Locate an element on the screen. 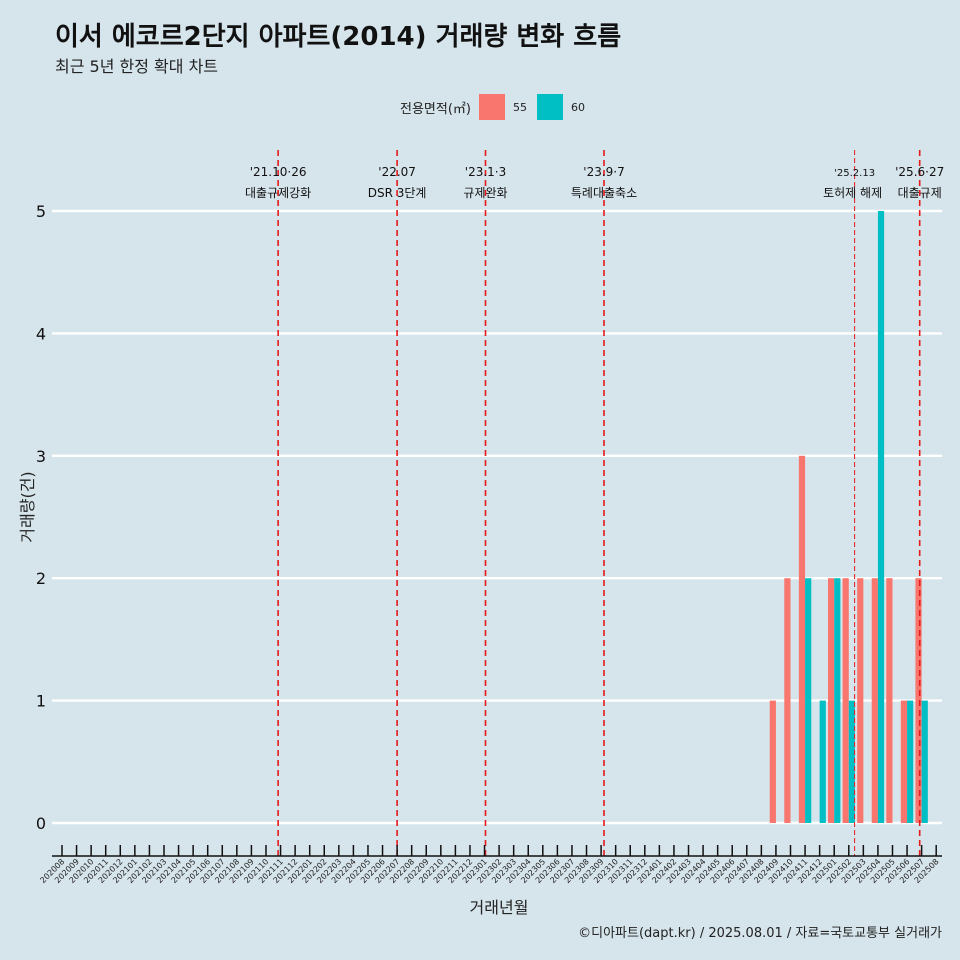 The height and width of the screenshot is (960, 960). chart-subtitle: 최근 5년 한정 확대 차트 is located at coordinates (137, 66).